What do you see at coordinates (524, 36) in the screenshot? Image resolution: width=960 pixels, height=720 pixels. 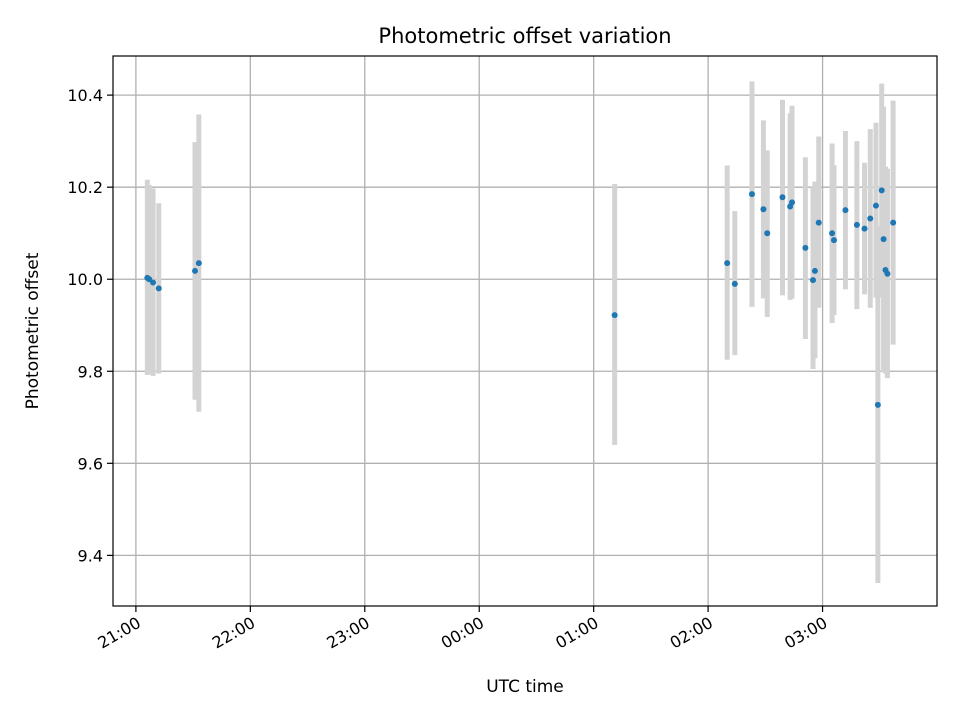 I see `chart-title: Photometric offset variation` at bounding box center [524, 36].